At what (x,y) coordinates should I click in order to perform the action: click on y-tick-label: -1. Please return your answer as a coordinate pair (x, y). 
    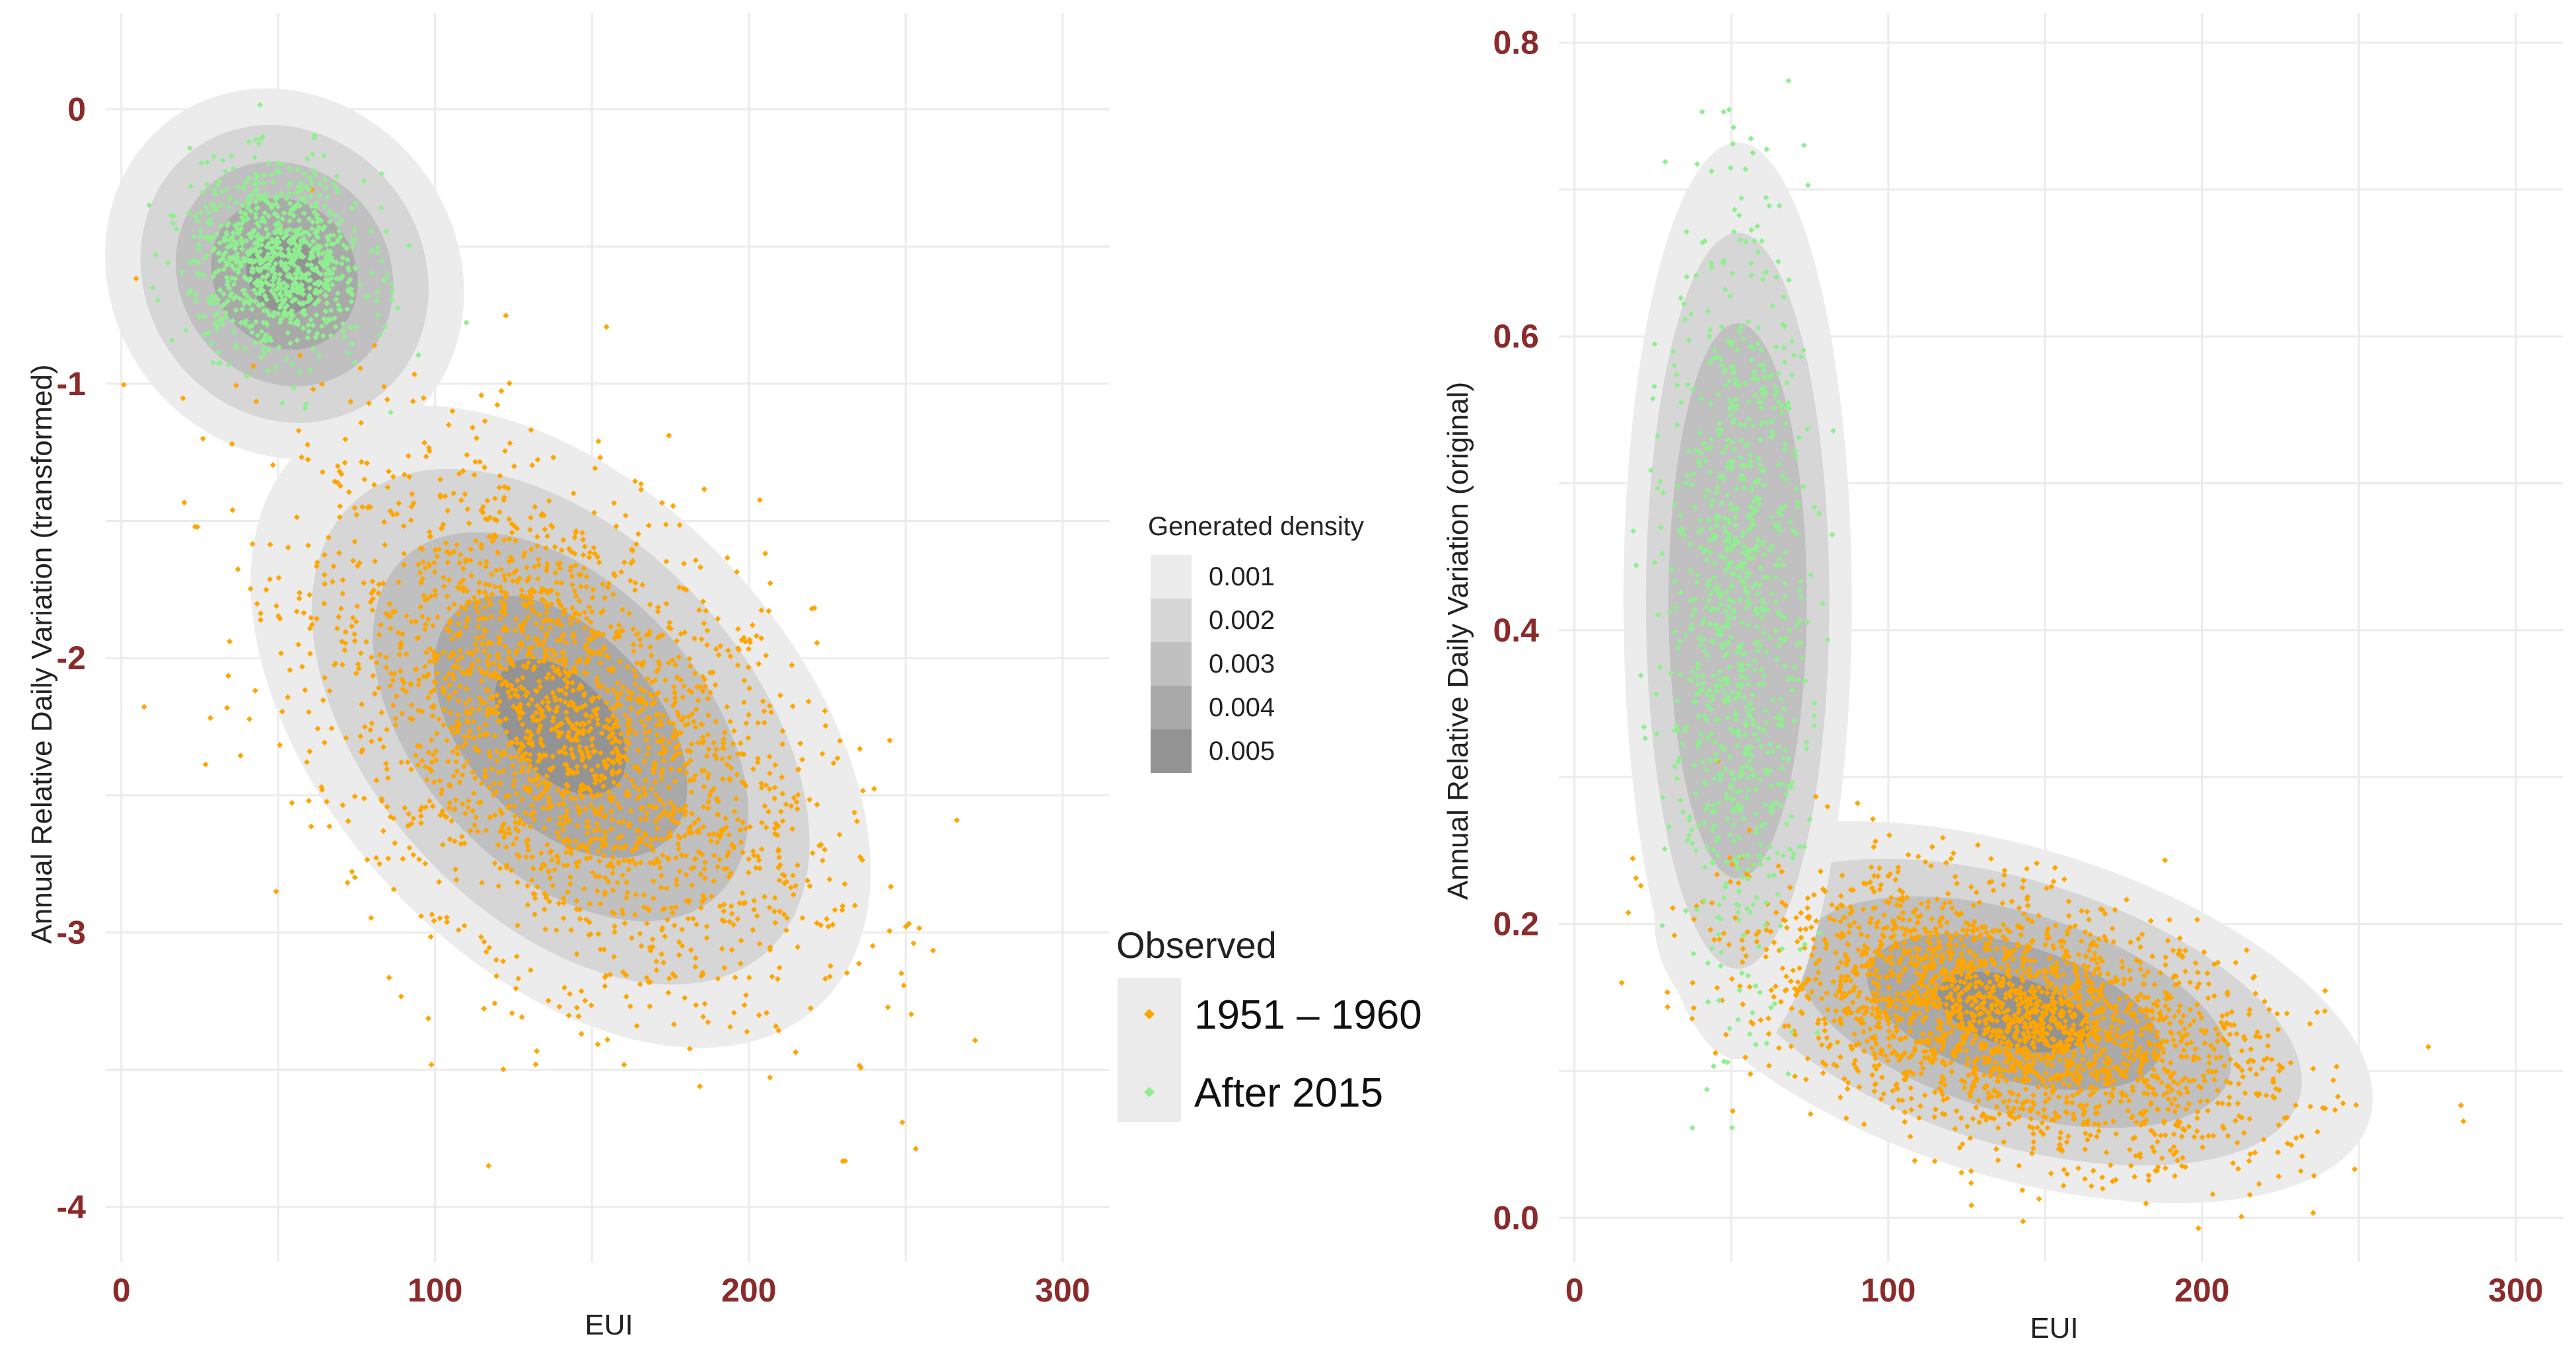
    Looking at the image, I should click on (72, 383).